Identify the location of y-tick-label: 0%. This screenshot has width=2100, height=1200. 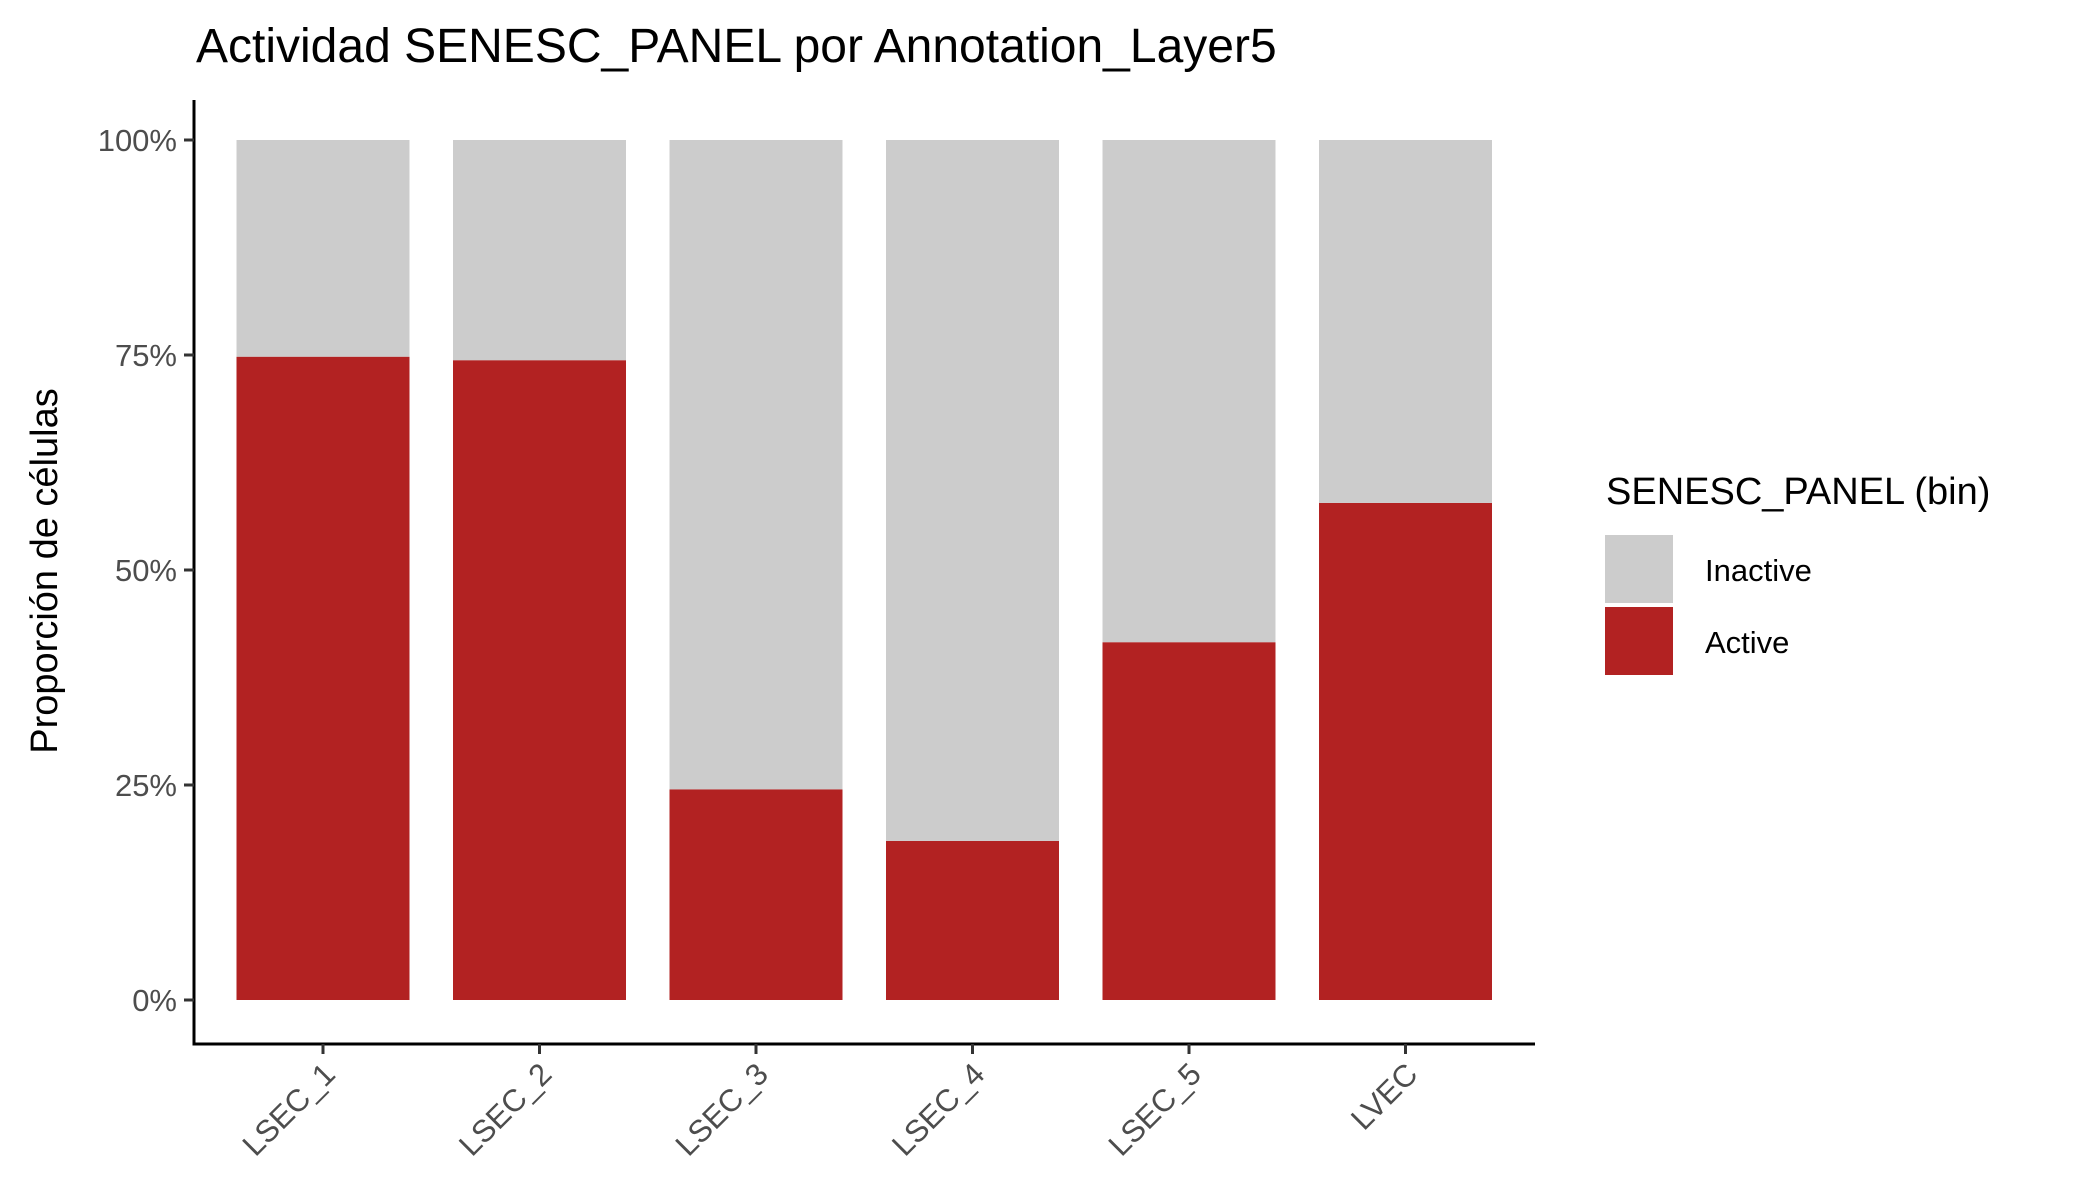
(154, 1000).